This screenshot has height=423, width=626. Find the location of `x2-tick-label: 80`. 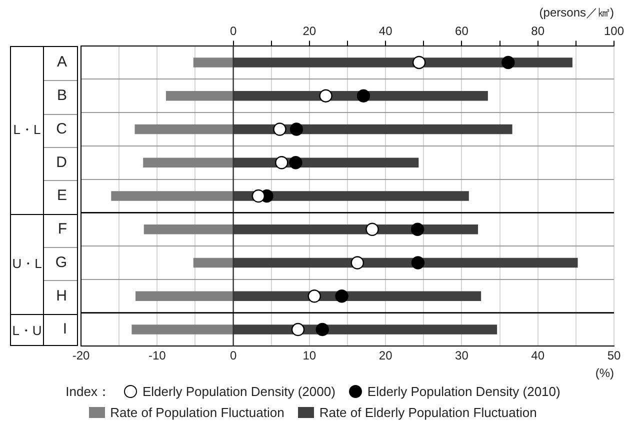

x2-tick-label: 80 is located at coordinates (538, 31).